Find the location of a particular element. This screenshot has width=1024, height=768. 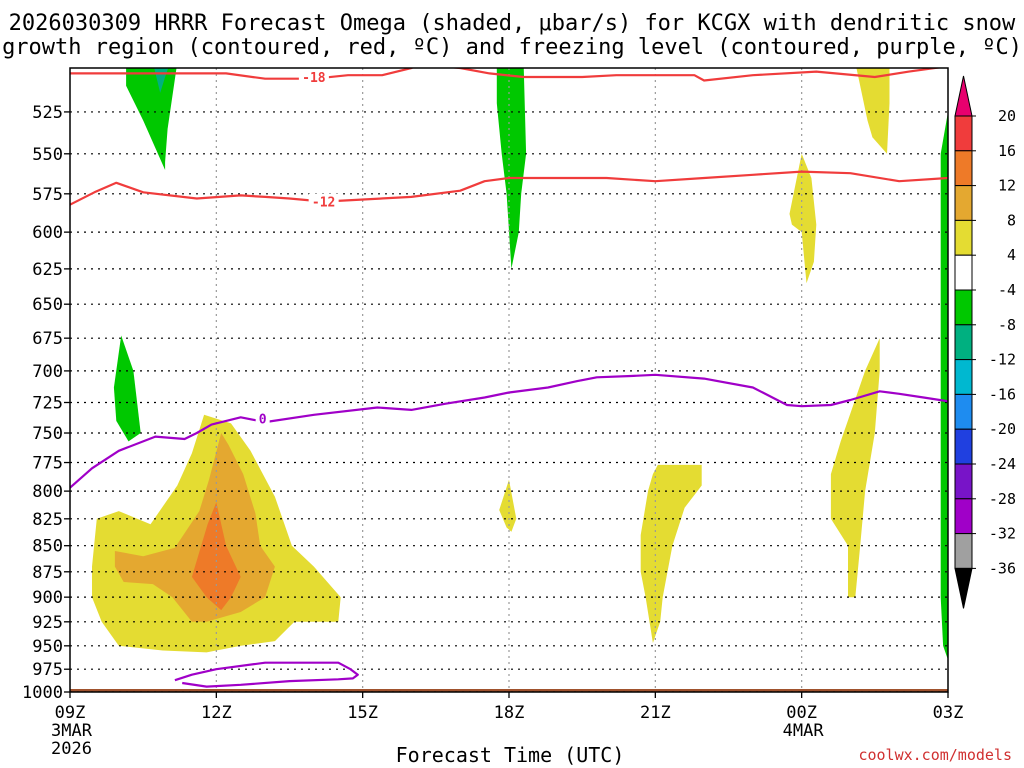

colorbar-label-11: -28 is located at coordinates (1002, 499).